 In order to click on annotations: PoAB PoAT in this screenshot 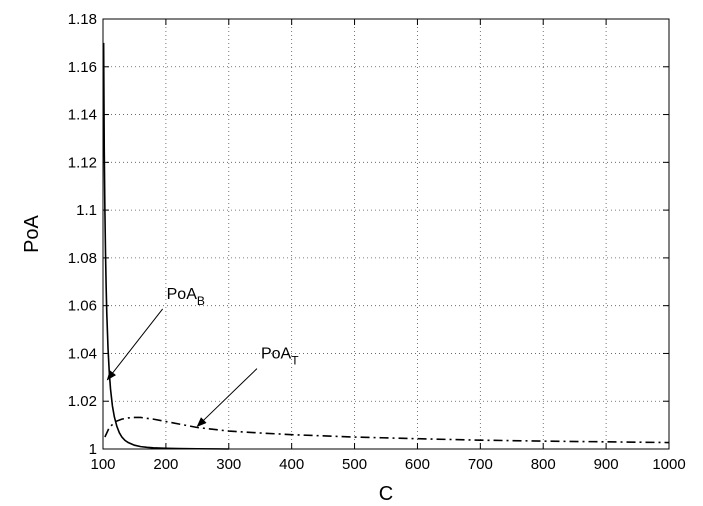, I will do `click(202, 357)`.